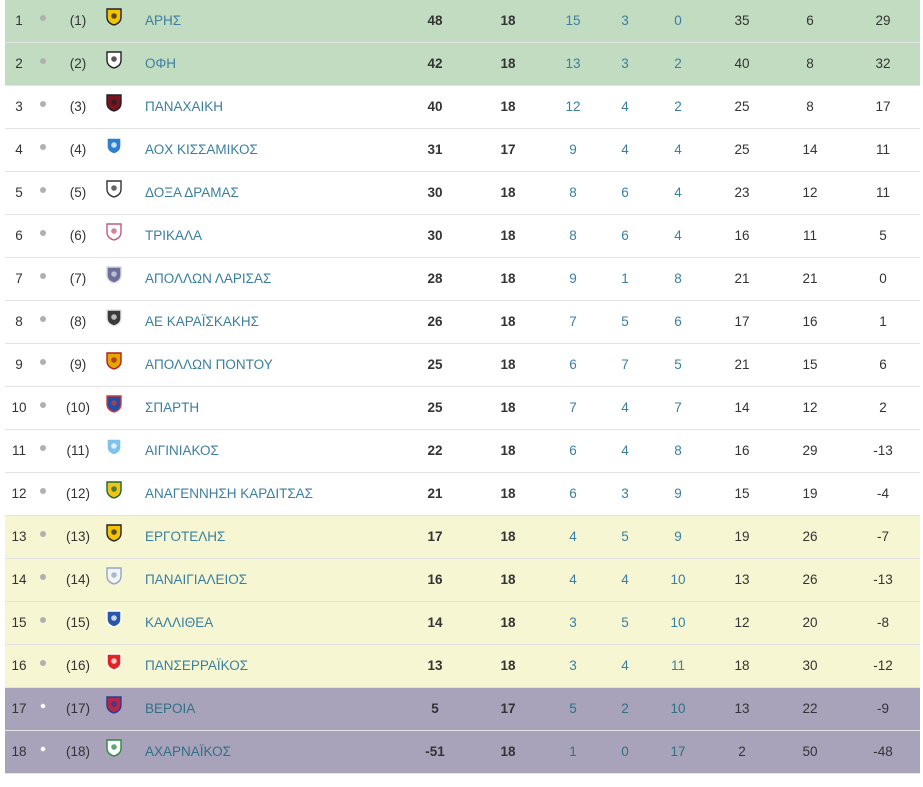 The height and width of the screenshot is (787, 923). What do you see at coordinates (196, 579) in the screenshot?
I see `team-link: ΠΑΝΑΙΓΙΑΛΕΙΟΣ` at bounding box center [196, 579].